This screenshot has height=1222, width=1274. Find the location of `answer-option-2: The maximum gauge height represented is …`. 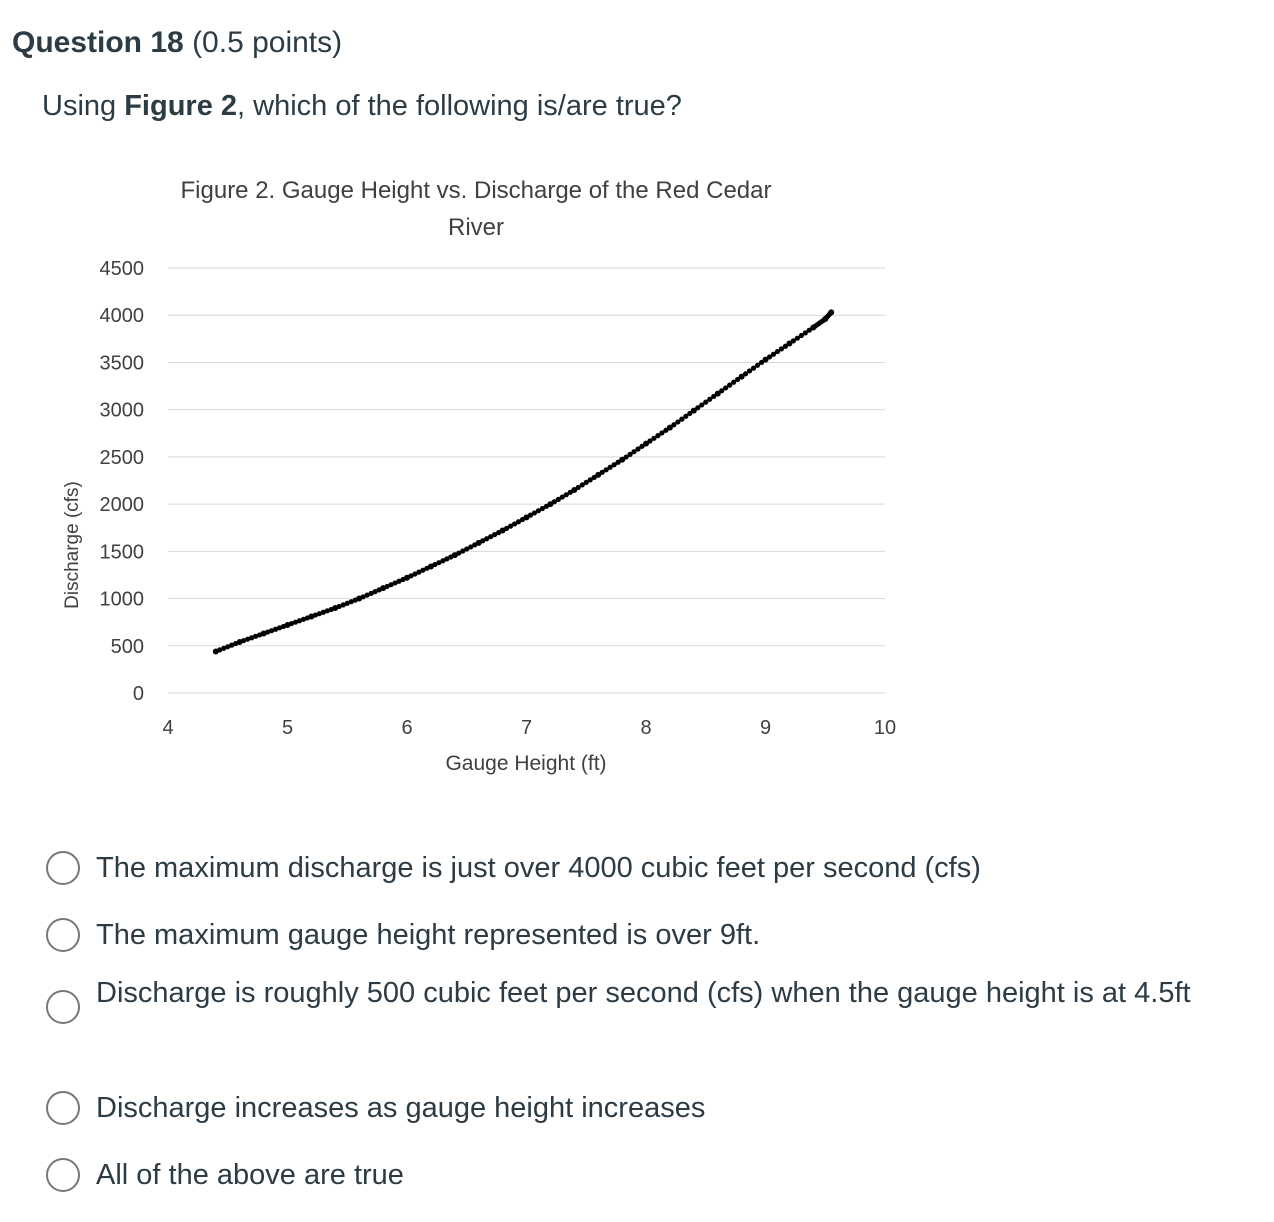

answer-option-2: The maximum gauge height represented is … is located at coordinates (653, 941).